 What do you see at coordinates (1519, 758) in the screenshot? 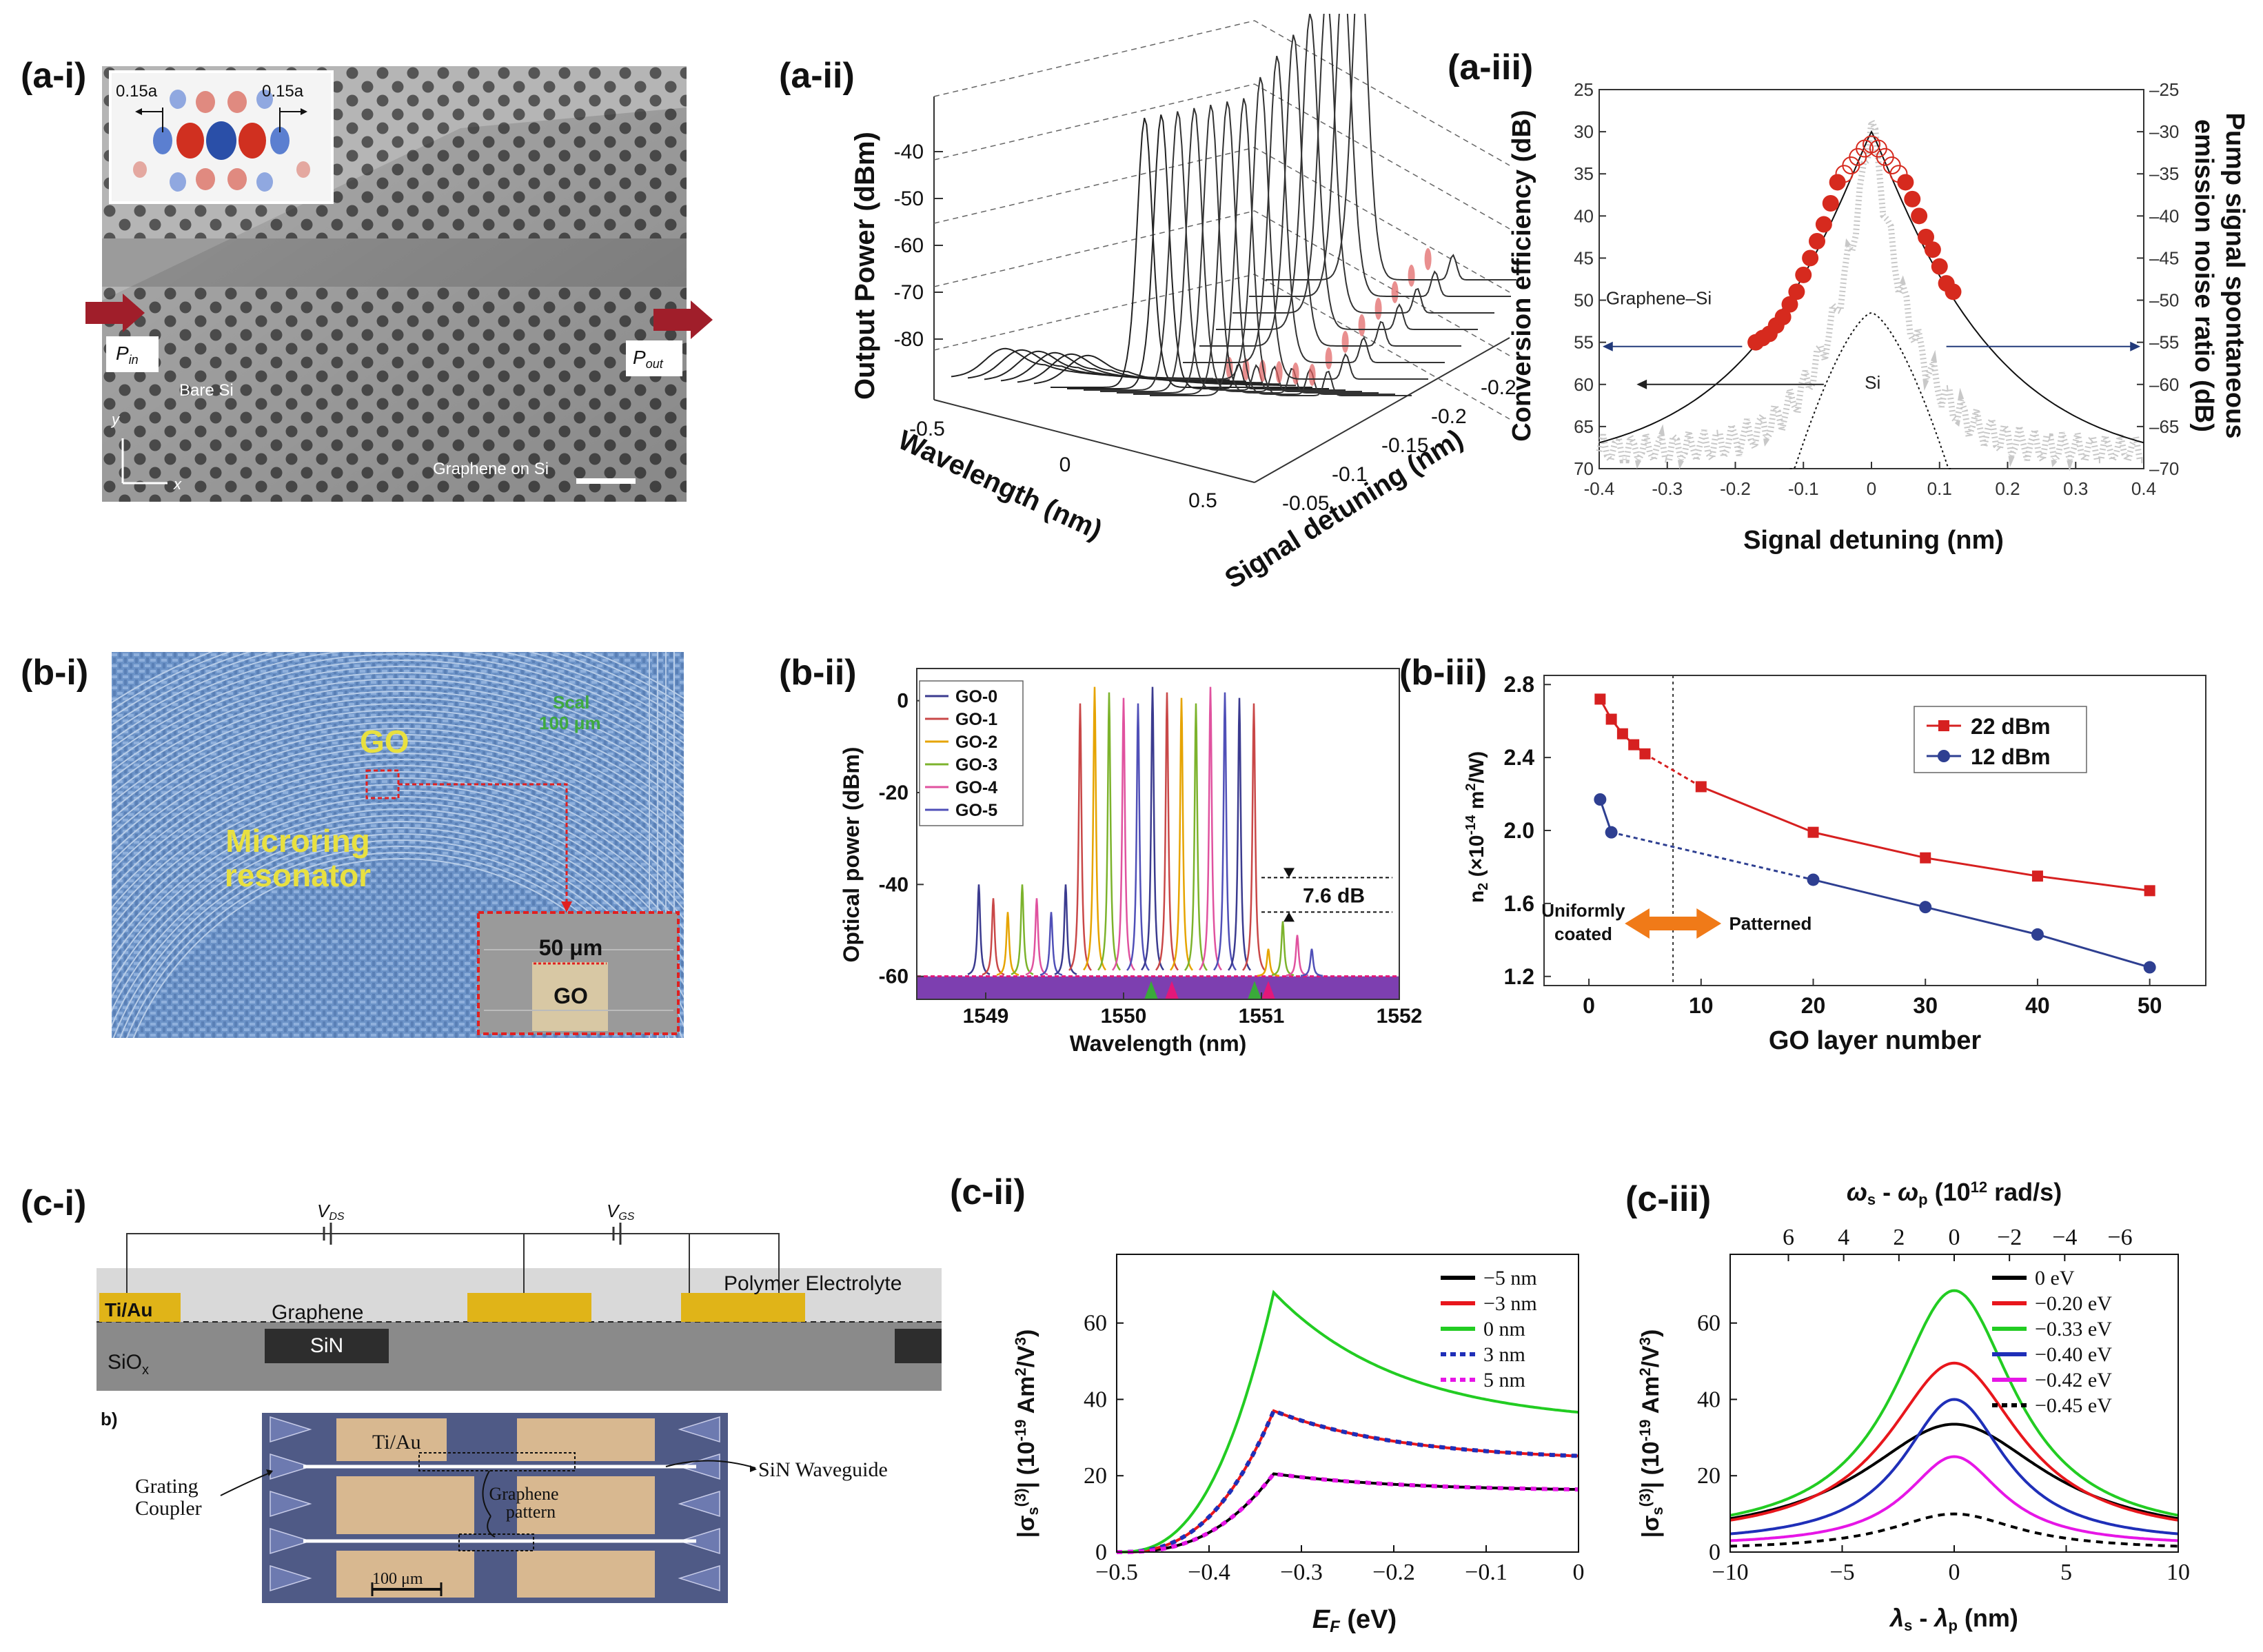
I see `y-tick-label: 2.4` at bounding box center [1519, 758].